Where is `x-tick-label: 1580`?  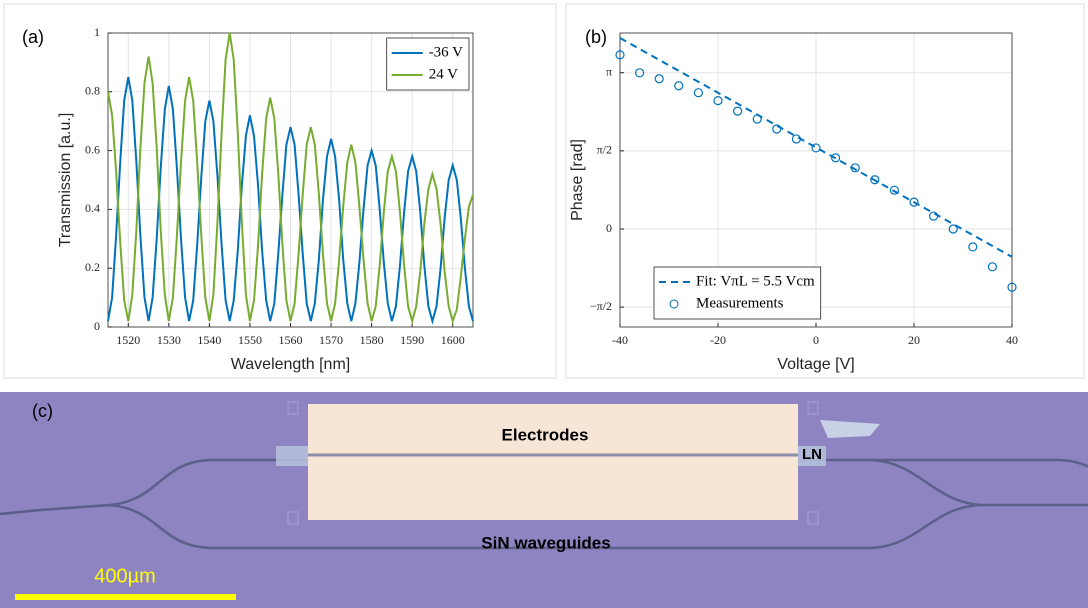
x-tick-label: 1580 is located at coordinates (372, 340).